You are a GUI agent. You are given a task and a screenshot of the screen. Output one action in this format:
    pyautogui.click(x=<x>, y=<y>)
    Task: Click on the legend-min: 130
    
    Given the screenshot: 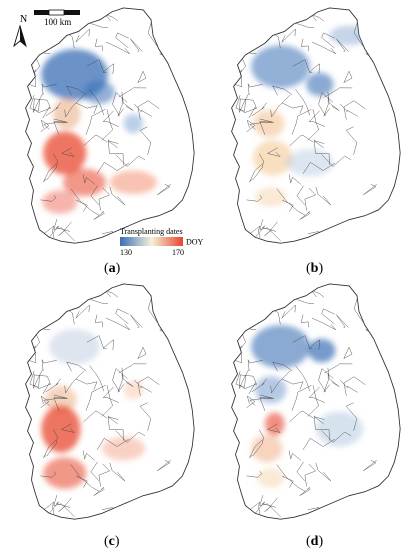 What is the action you would take?
    pyautogui.click(x=126, y=252)
    